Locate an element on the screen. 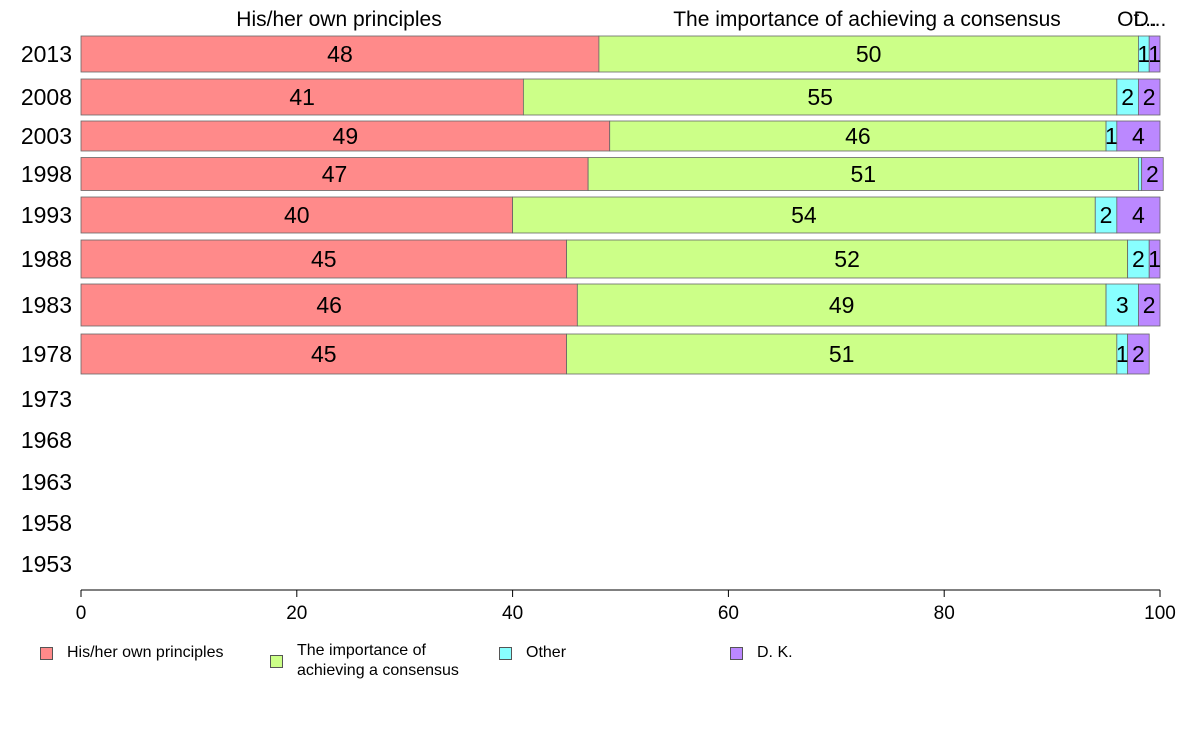 Image resolution: width=1188 pixels, height=736 pixels. legend-item-principles: His/her own principles is located at coordinates (132, 653).